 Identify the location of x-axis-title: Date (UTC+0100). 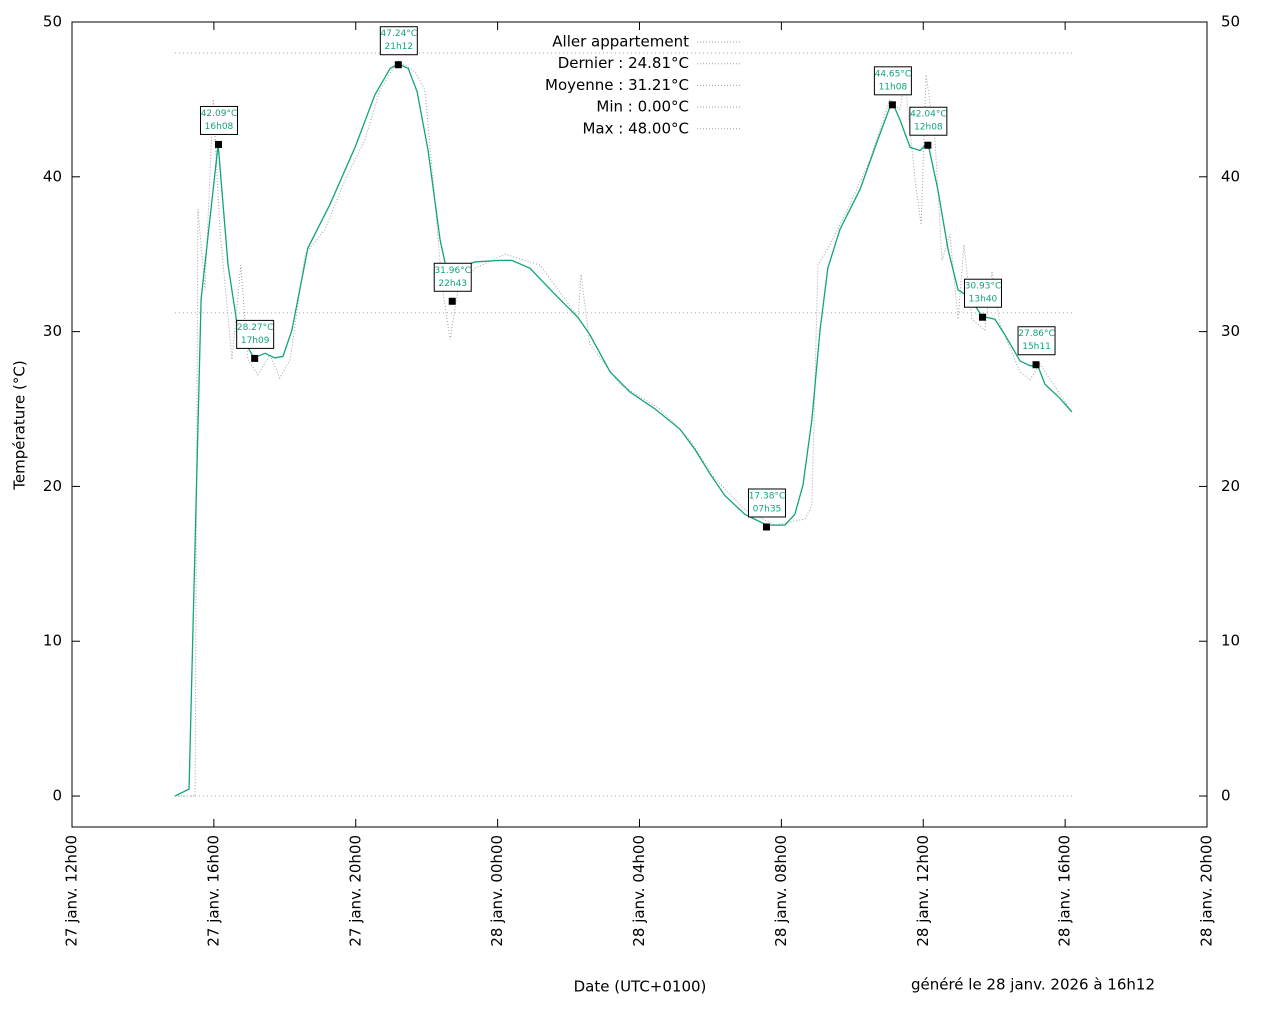
(640, 987).